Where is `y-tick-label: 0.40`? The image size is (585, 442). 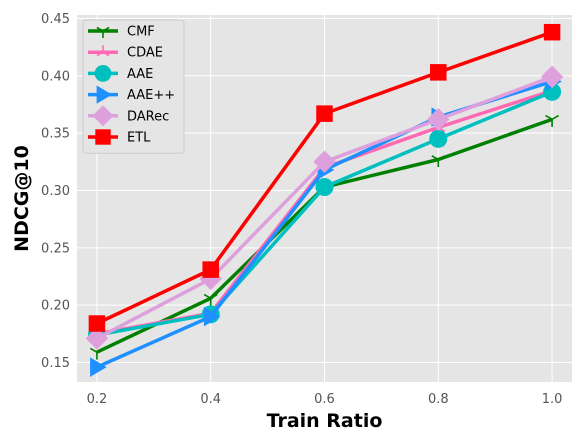
y-tick-label: 0.40 is located at coordinates (55, 76).